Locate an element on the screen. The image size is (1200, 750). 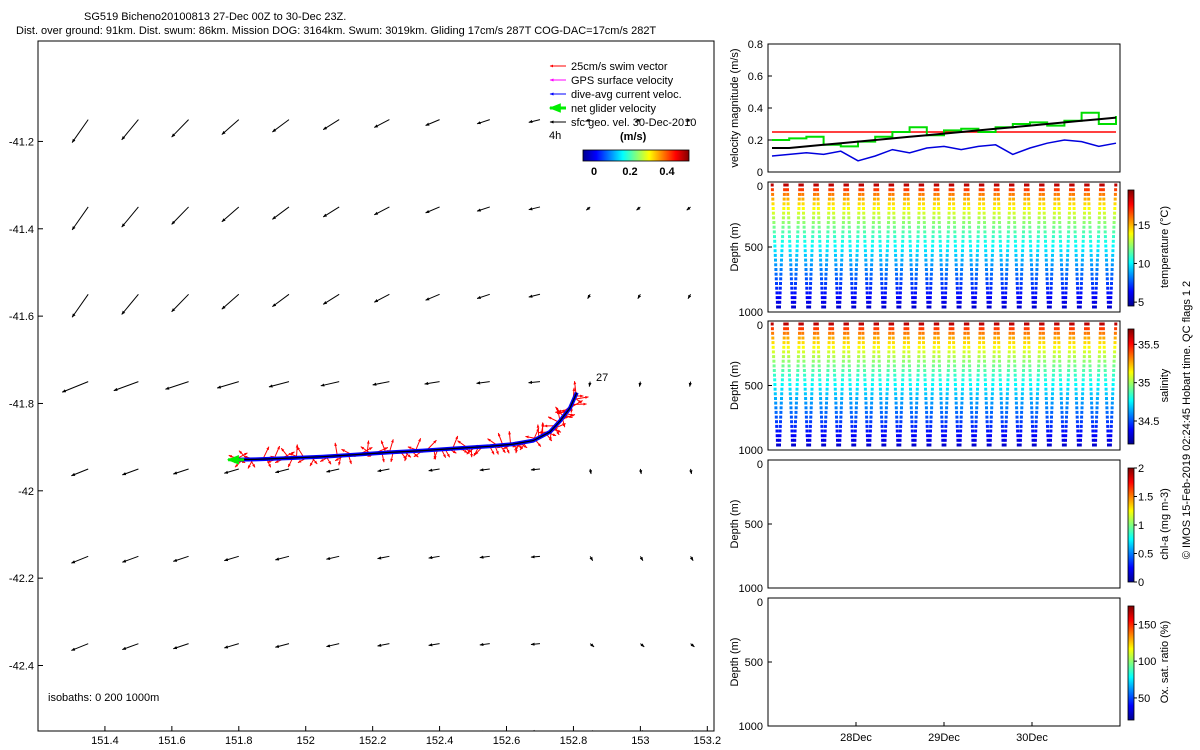
colorbar-tick-0.2: 0.2 is located at coordinates (629, 172).